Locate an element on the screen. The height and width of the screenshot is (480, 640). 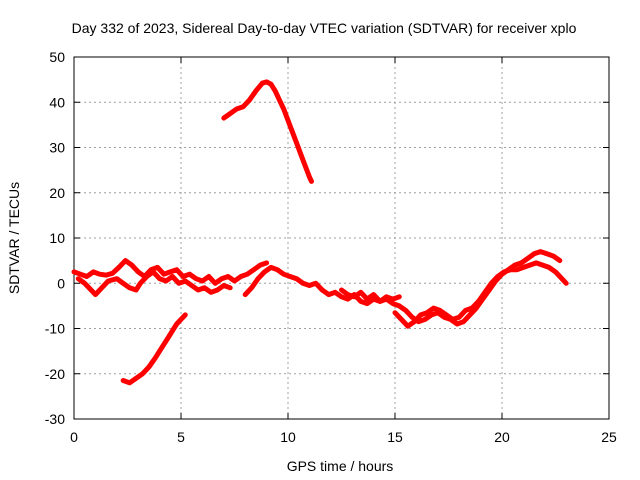
y-tick-label: -10 is located at coordinates (55, 329).